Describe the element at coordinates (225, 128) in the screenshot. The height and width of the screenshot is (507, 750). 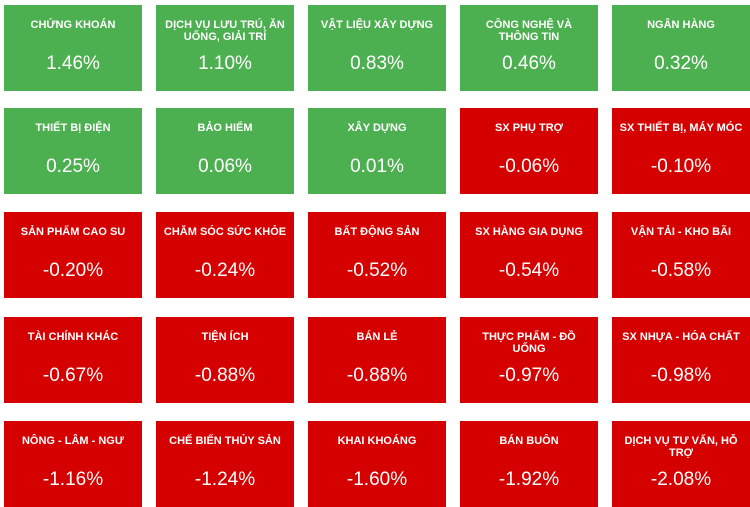
I see `sector-name: BẢO HIỂM` at that location.